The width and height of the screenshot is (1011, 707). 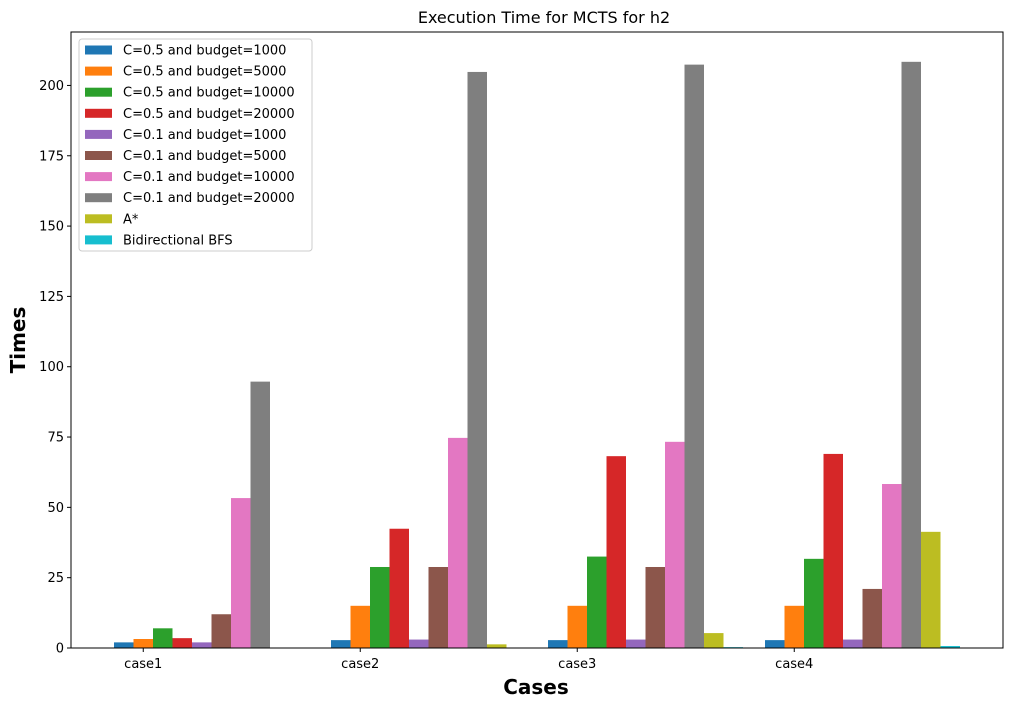 I want to click on y-tick-label: 100, so click(x=51, y=367).